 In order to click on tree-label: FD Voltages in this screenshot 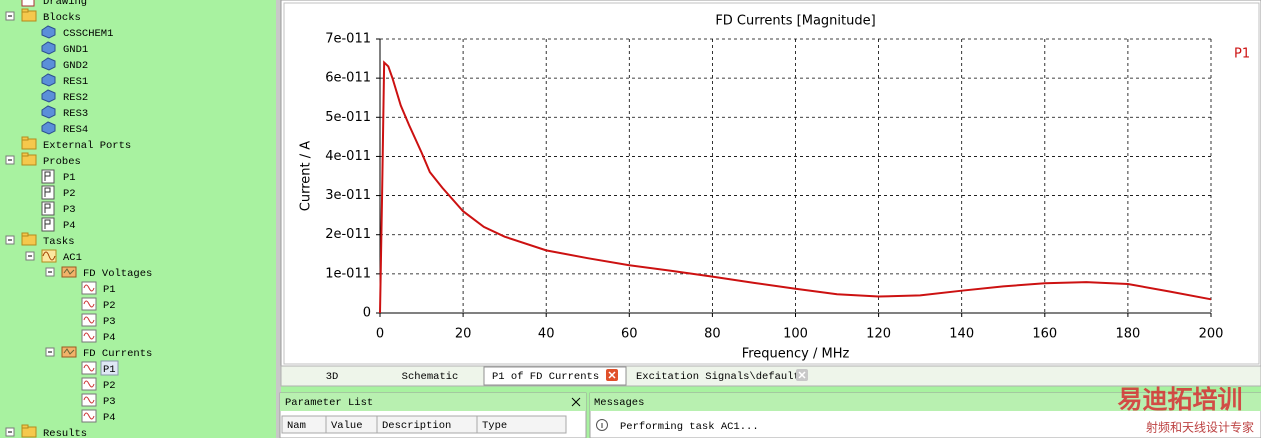, I will do `click(117, 274)`.